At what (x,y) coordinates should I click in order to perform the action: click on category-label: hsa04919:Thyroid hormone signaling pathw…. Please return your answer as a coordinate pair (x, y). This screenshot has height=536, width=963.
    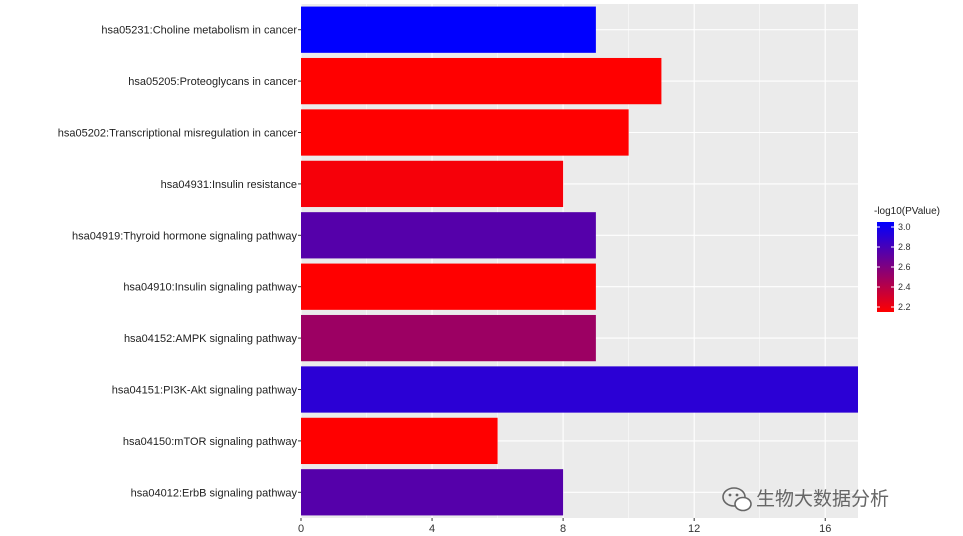
    Looking at the image, I should click on (185, 236).